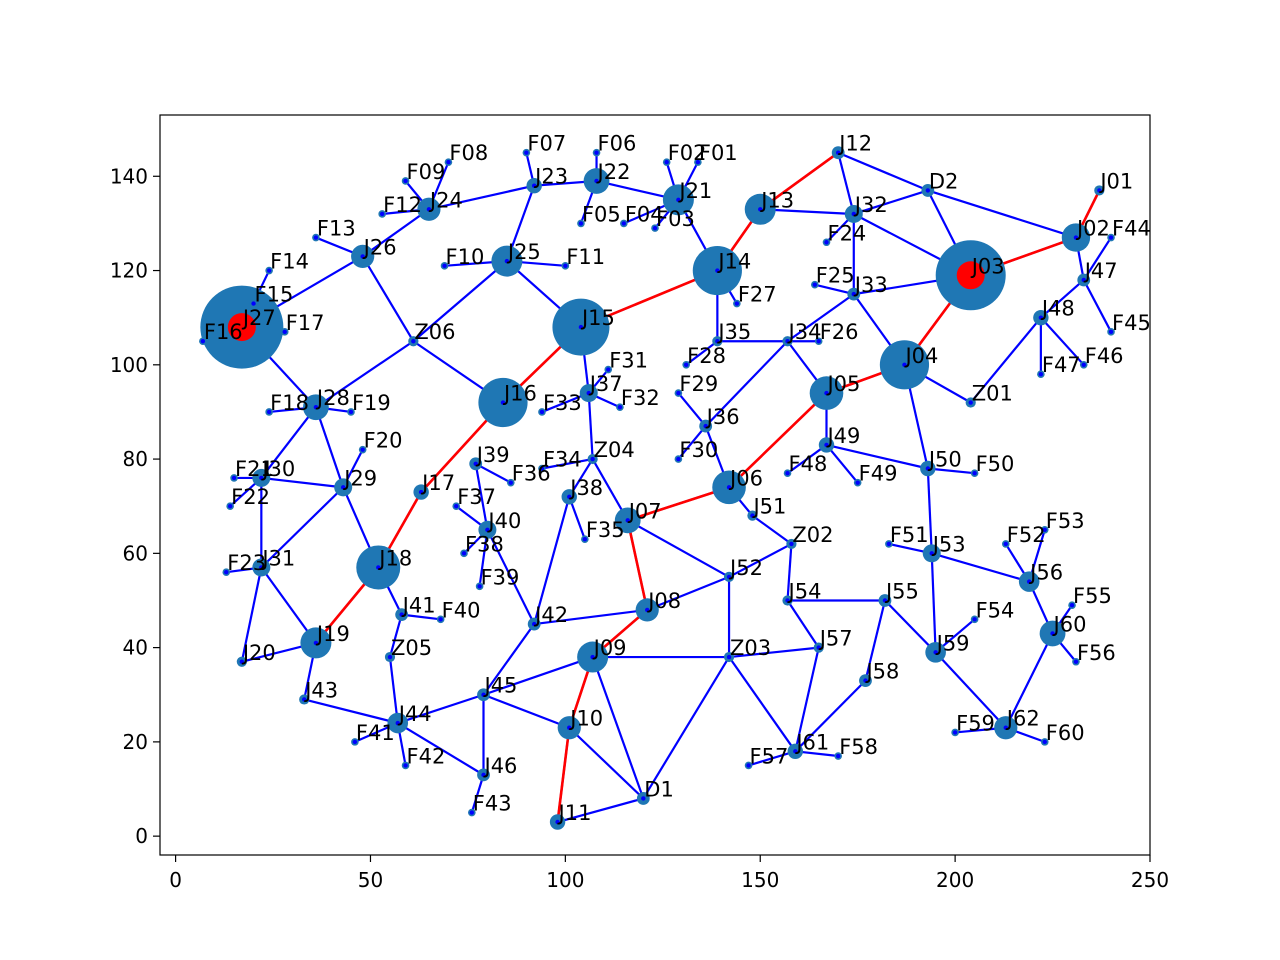  I want to click on node-center-f26, so click(818, 341).